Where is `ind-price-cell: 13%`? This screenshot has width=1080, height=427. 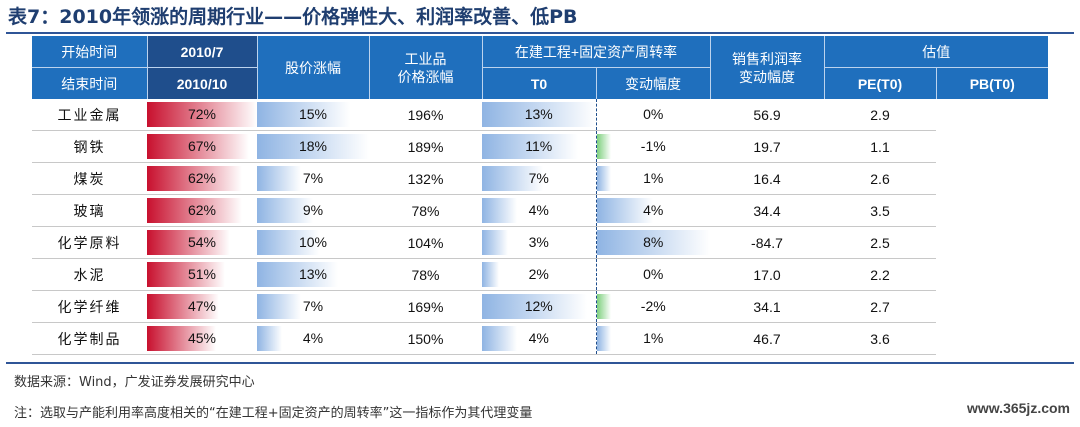 ind-price-cell: 13% is located at coordinates (313, 274).